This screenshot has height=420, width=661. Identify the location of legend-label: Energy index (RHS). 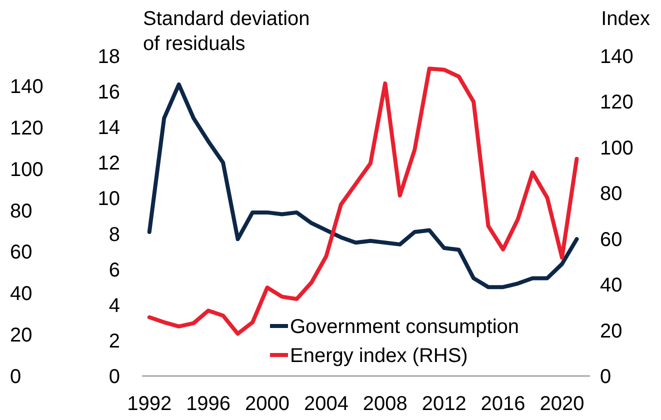
(379, 356).